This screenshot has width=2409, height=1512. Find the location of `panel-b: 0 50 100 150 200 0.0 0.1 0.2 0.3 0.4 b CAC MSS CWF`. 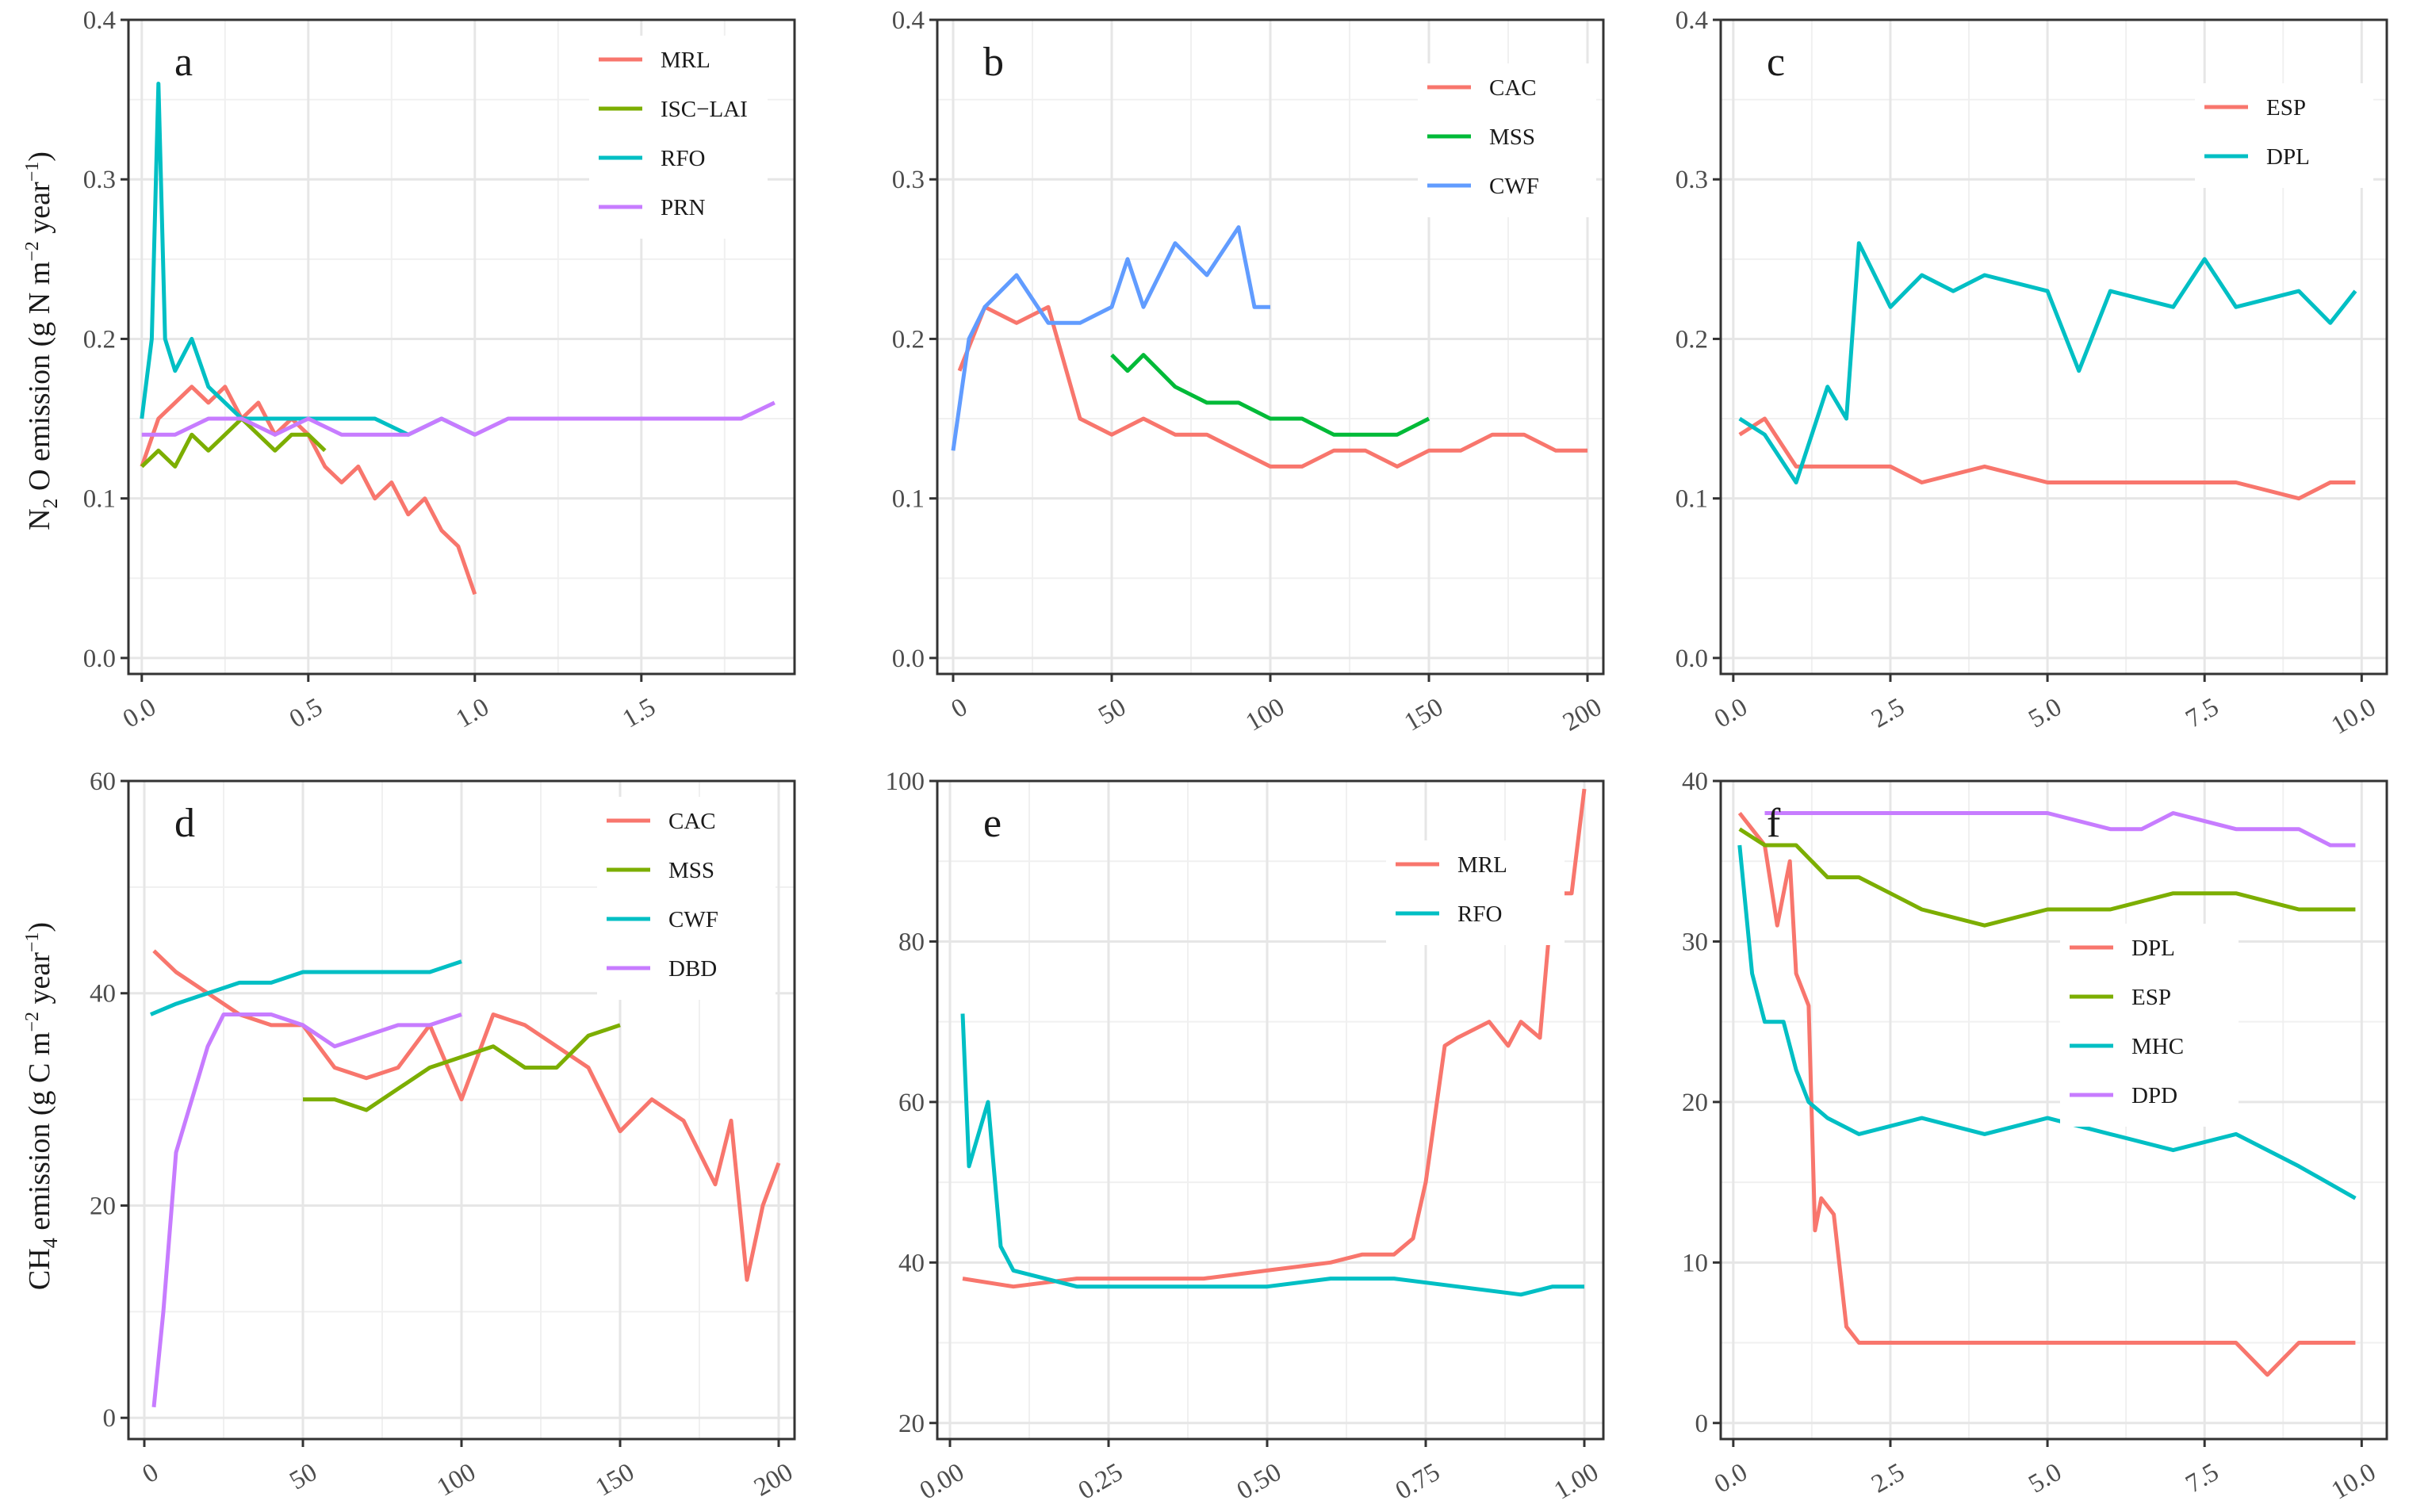

panel-b: 0 50 100 150 200 0.0 0.1 0.2 0.3 0.4 b CAC MSS CWF is located at coordinates (1249, 372).